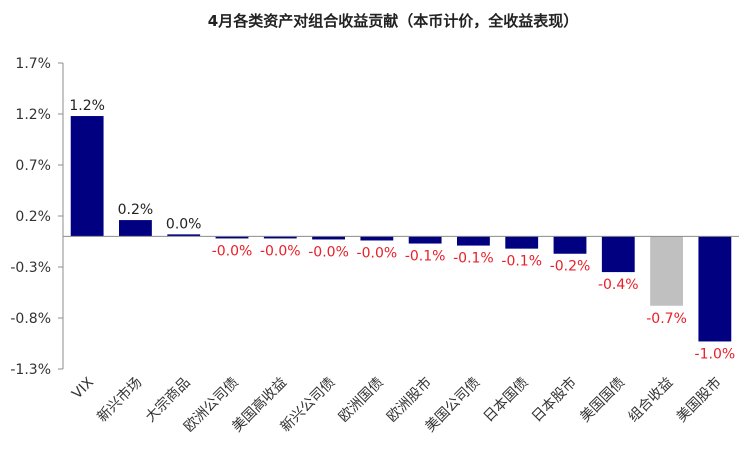 This screenshot has height=465, width=747. Describe the element at coordinates (409, 400) in the screenshot. I see `x-tick-label: 欧洲股市` at that location.